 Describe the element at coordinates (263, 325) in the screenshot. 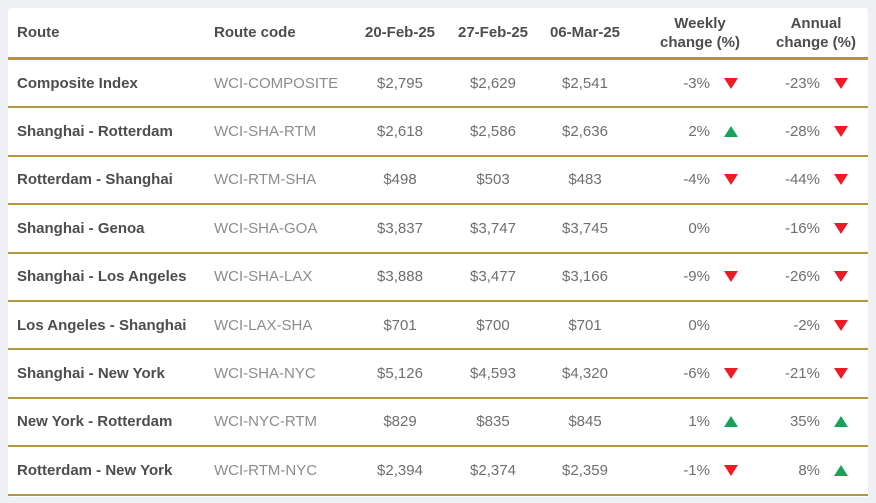

I see `route-code: WCI-LAX-SHA` at that location.